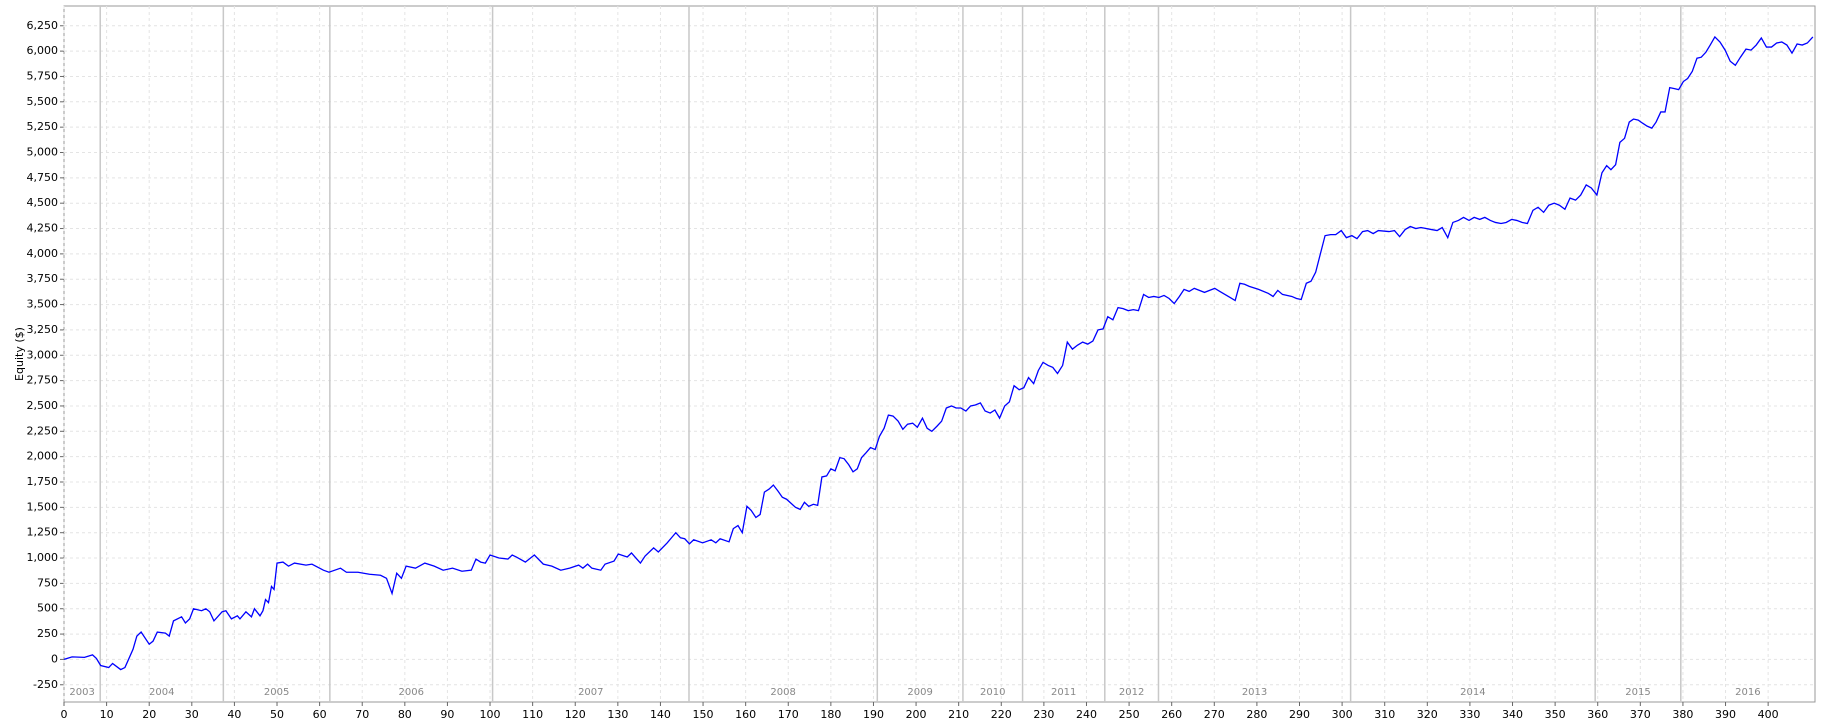 The image size is (1822, 727). I want to click on y-tick-label: 250, so click(47, 633).